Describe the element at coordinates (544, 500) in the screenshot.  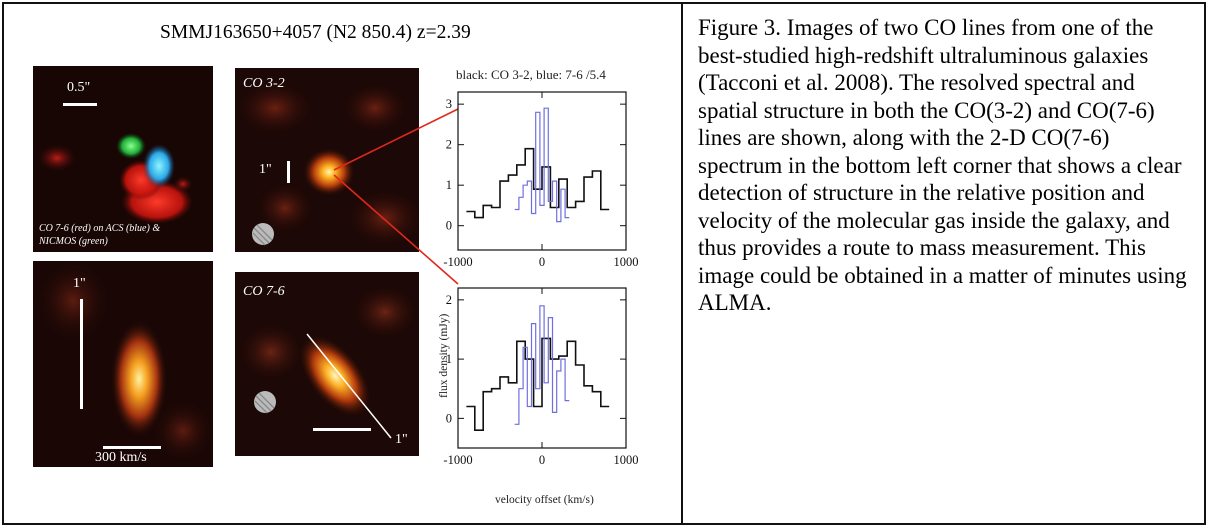
I see `spectrum-xlabel: velocity offset (km/s)` at that location.